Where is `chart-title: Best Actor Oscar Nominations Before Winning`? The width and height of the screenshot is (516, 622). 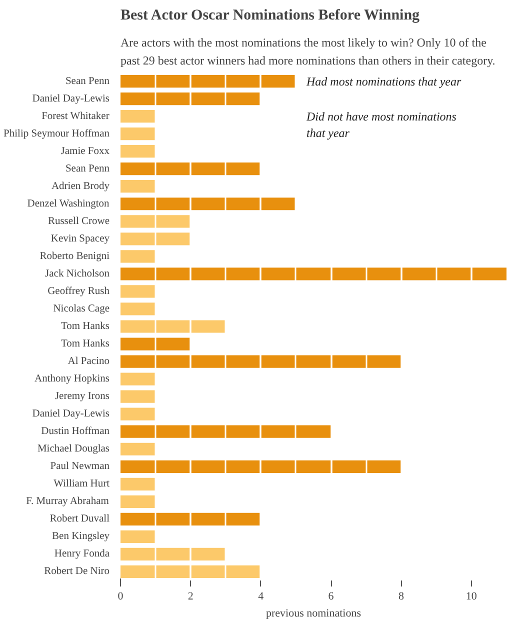
chart-title: Best Actor Oscar Nominations Before Winning is located at coordinates (270, 16).